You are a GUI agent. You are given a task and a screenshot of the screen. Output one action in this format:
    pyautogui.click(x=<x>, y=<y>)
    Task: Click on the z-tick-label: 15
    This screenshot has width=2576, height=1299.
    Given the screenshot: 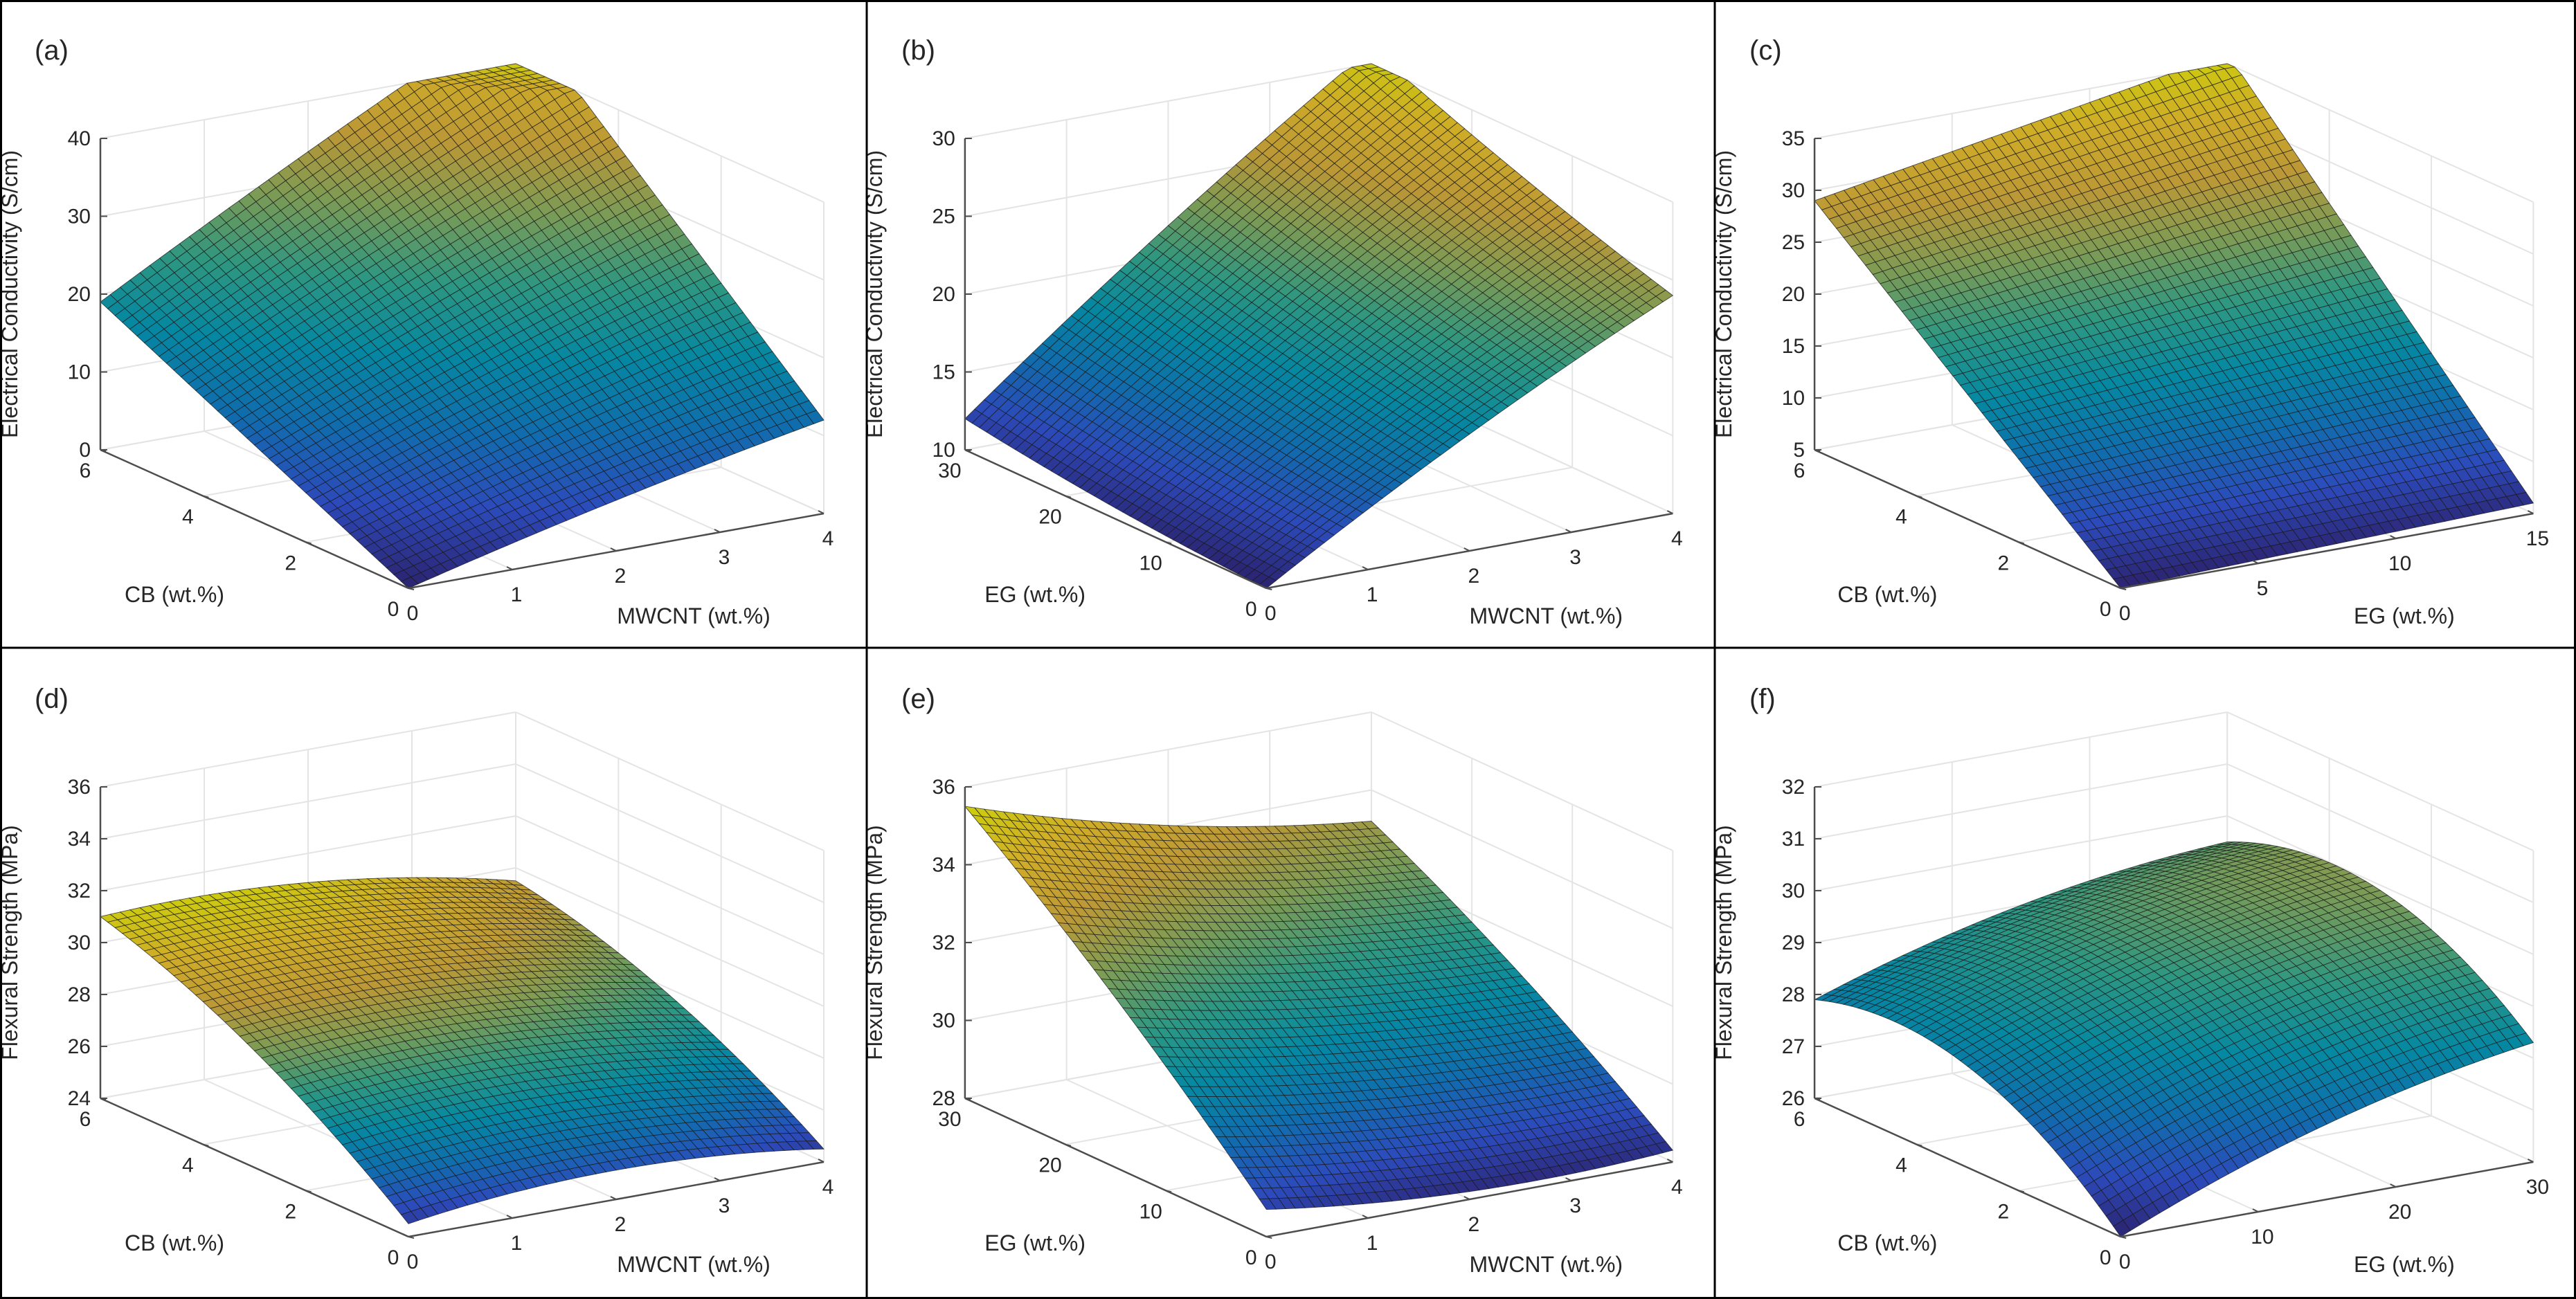 What is the action you would take?
    pyautogui.click(x=943, y=373)
    